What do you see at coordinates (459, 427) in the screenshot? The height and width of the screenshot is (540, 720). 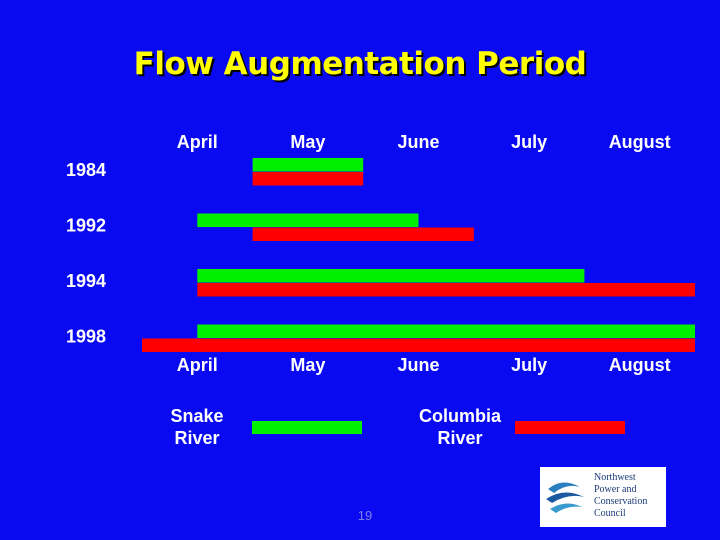 I see `legend-label: Columbia River` at bounding box center [459, 427].